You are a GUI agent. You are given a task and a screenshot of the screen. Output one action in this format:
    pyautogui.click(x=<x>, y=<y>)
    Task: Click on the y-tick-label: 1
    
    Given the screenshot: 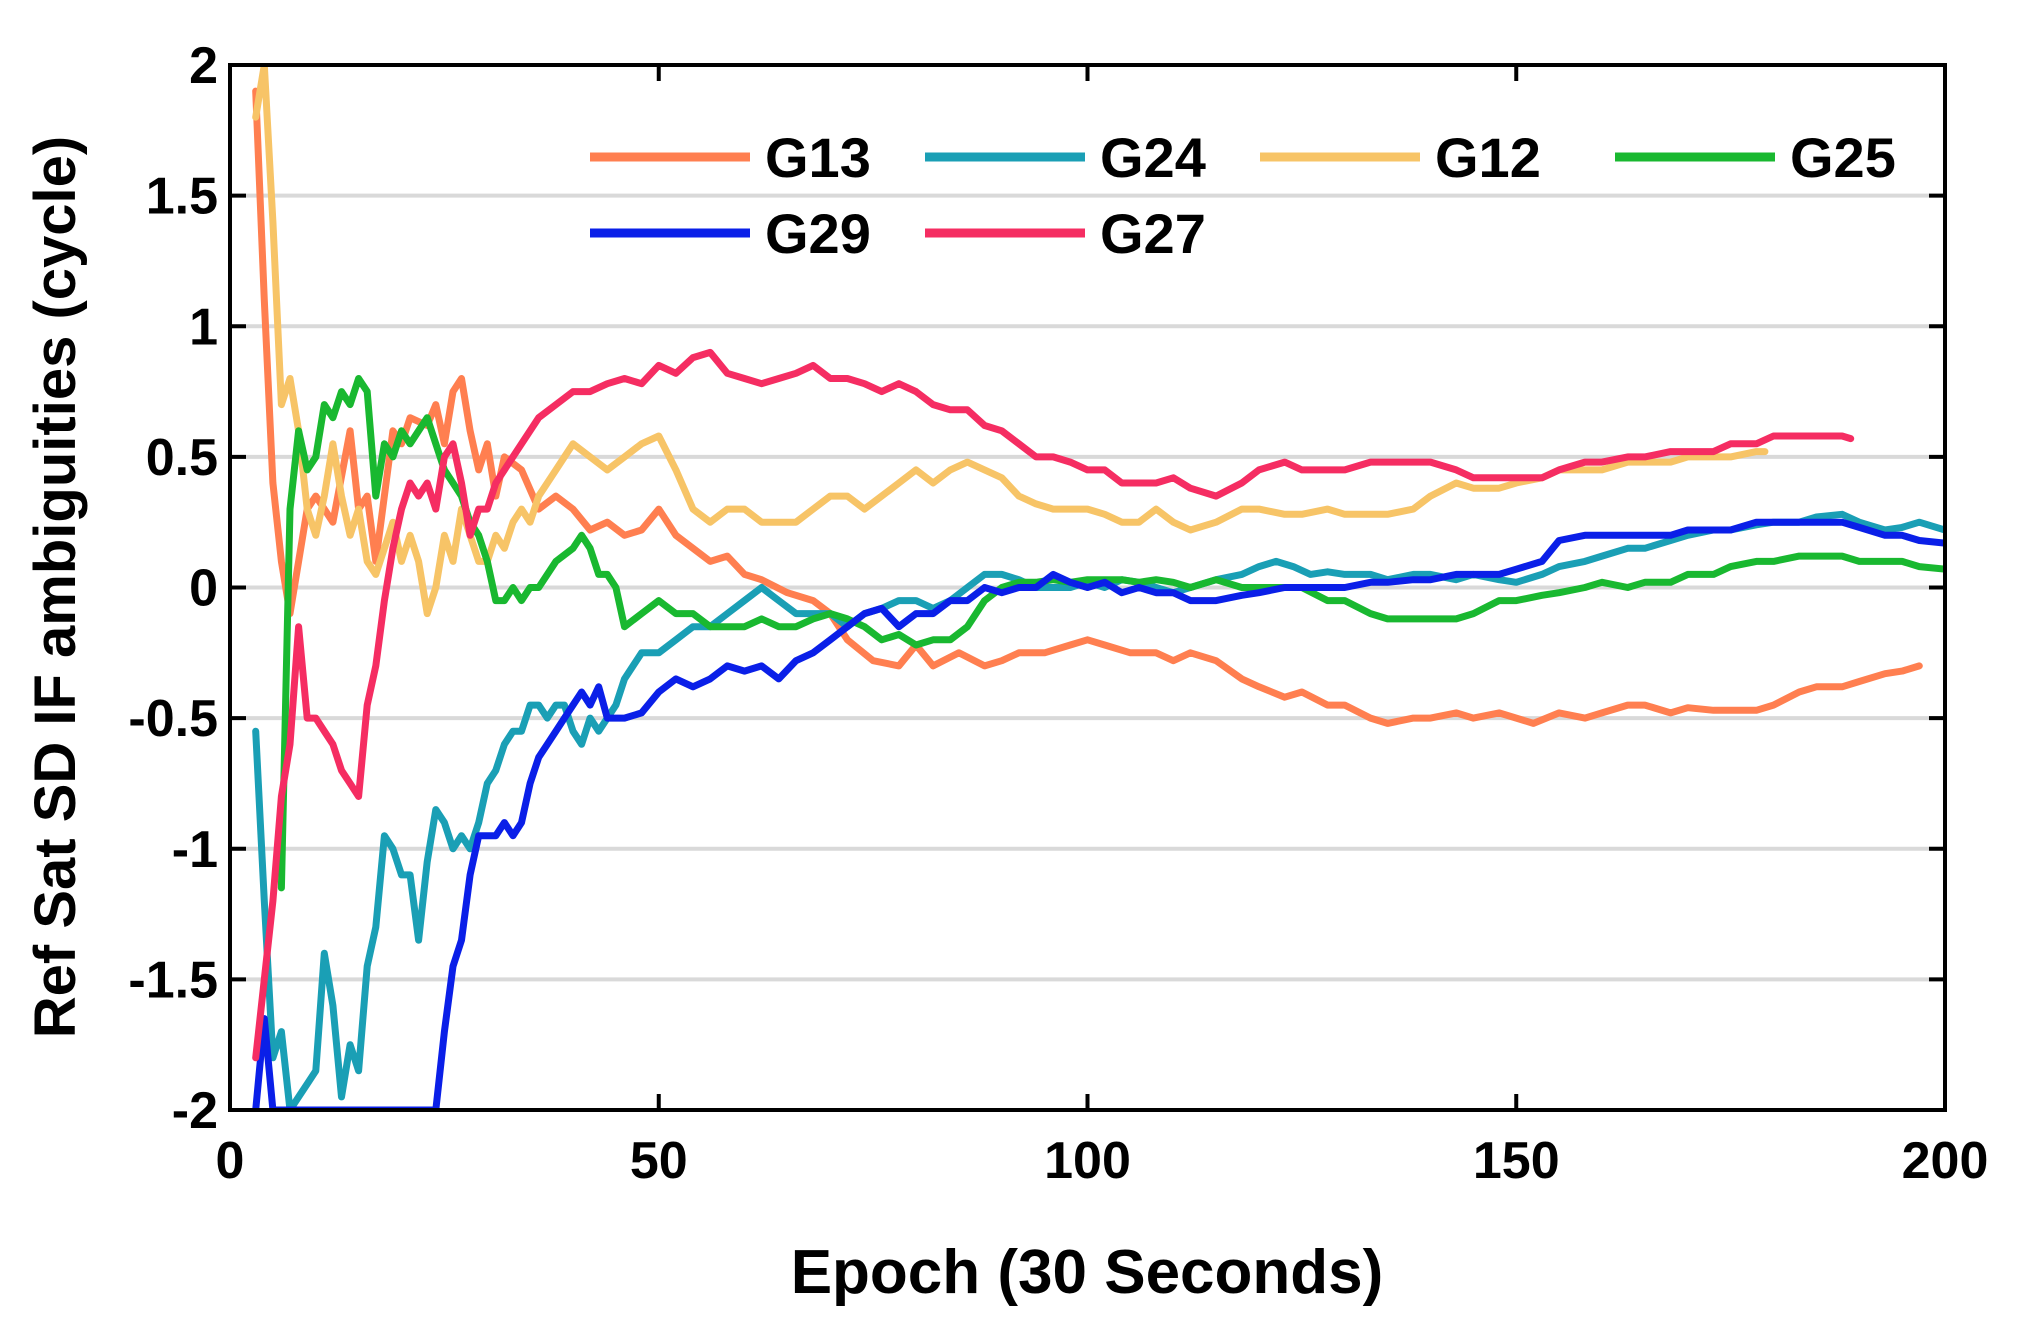 What is the action you would take?
    pyautogui.click(x=203, y=327)
    